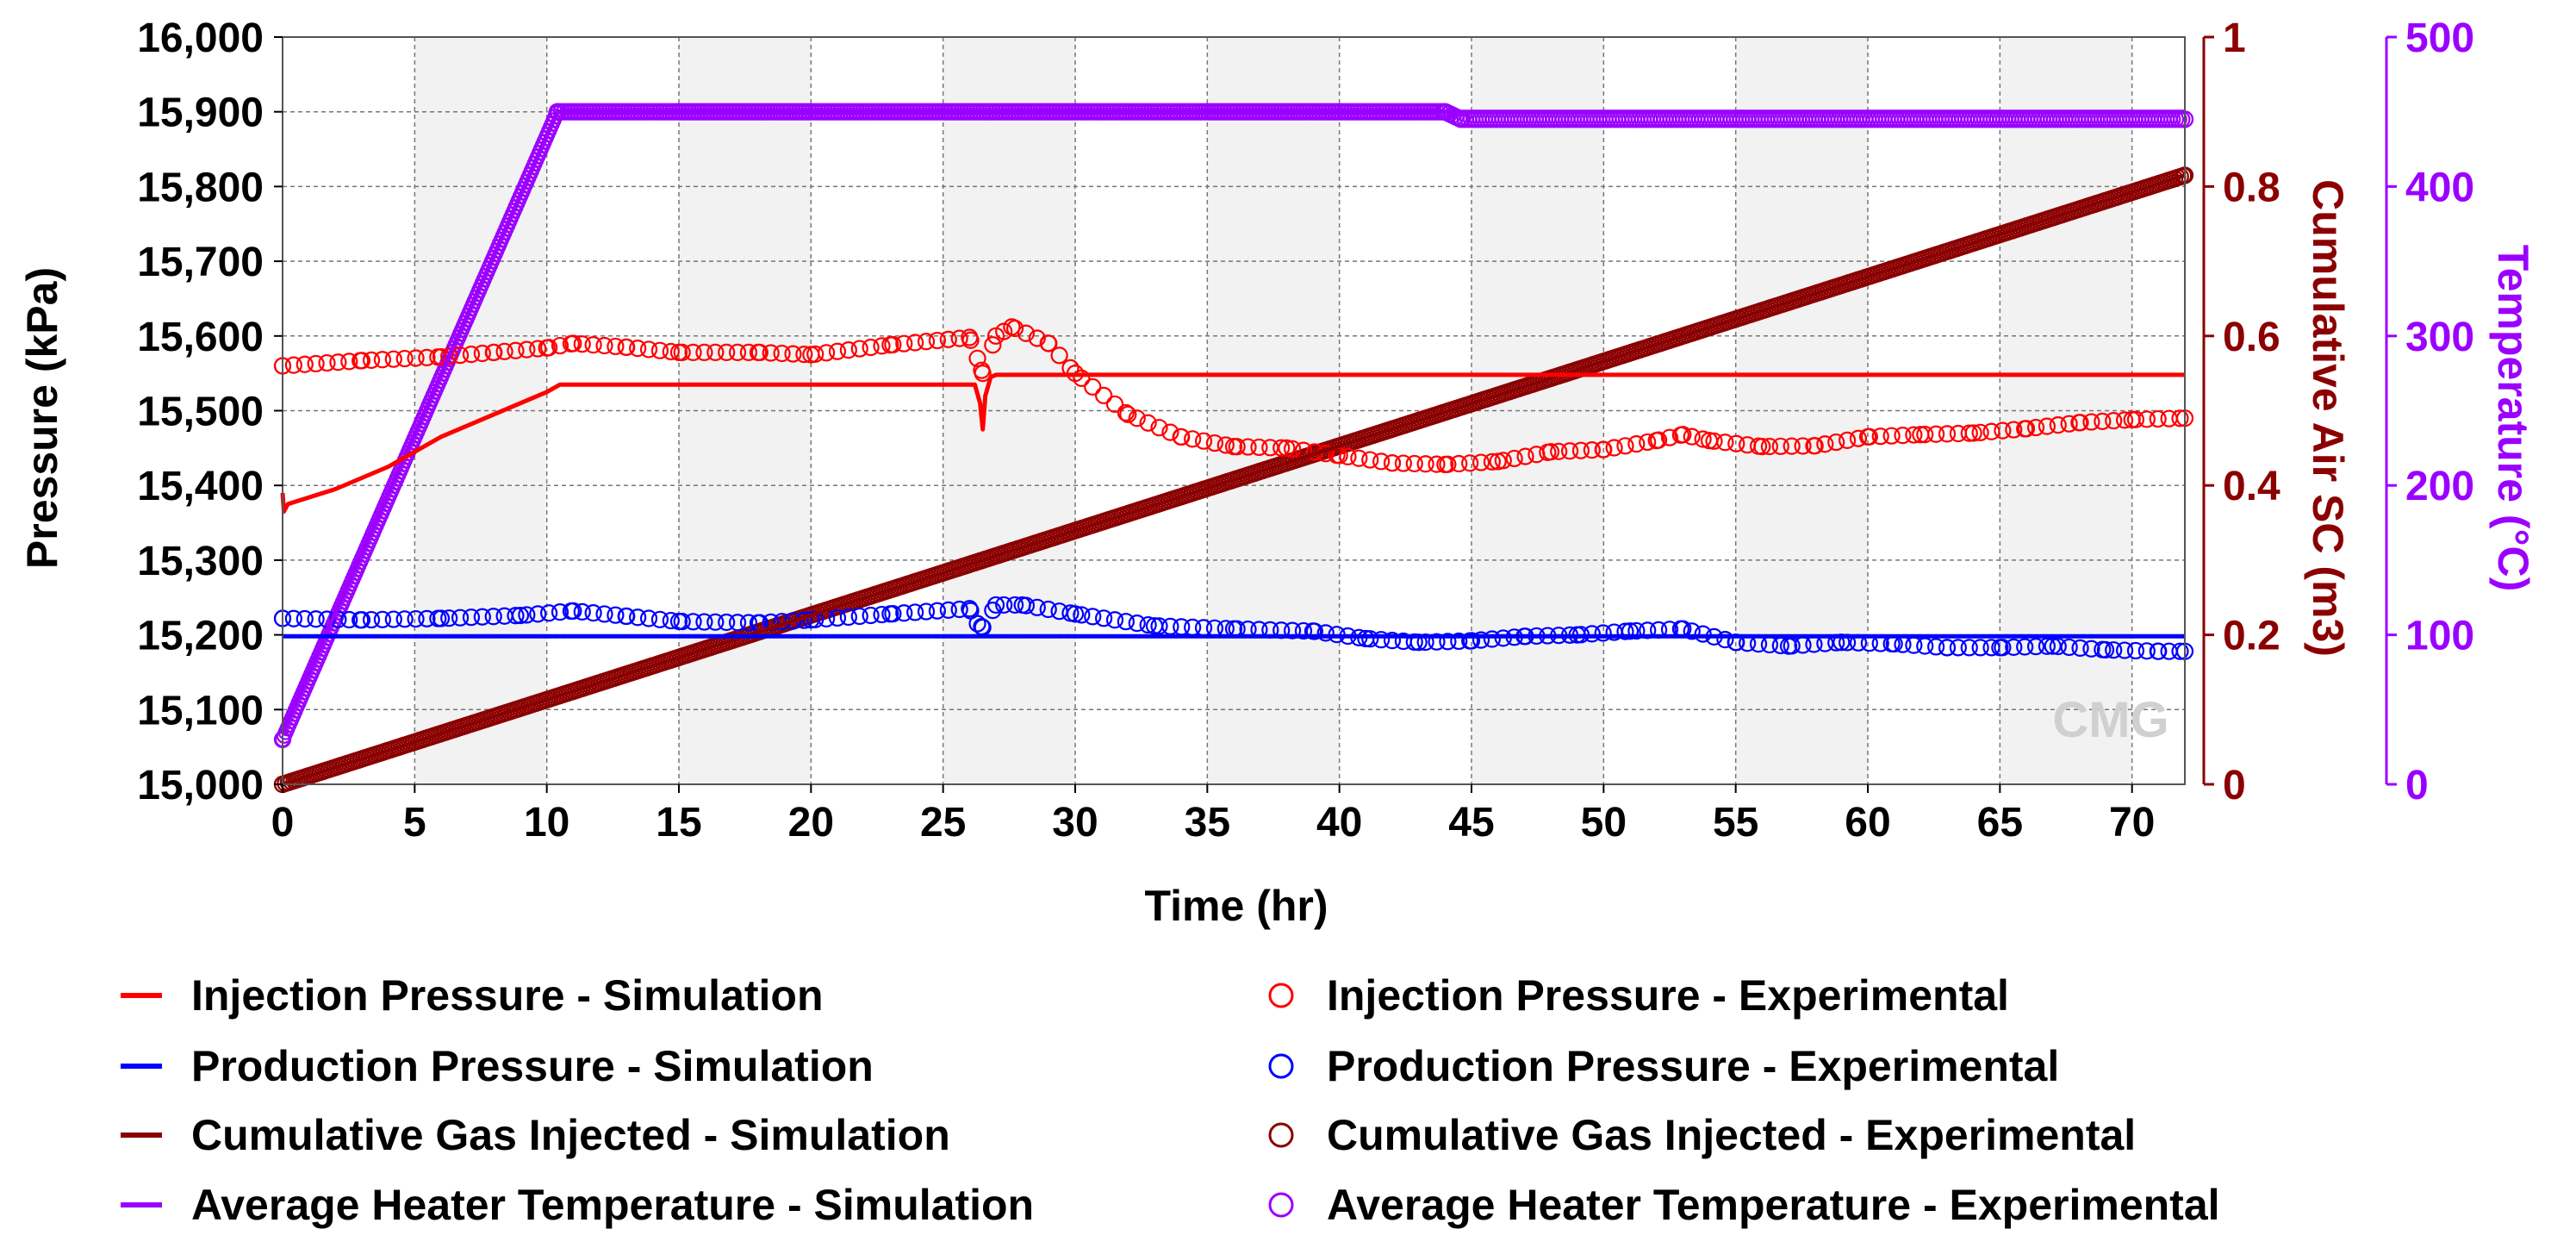  Describe the element at coordinates (547, 823) in the screenshot. I see `x-tick-label: 10` at that location.